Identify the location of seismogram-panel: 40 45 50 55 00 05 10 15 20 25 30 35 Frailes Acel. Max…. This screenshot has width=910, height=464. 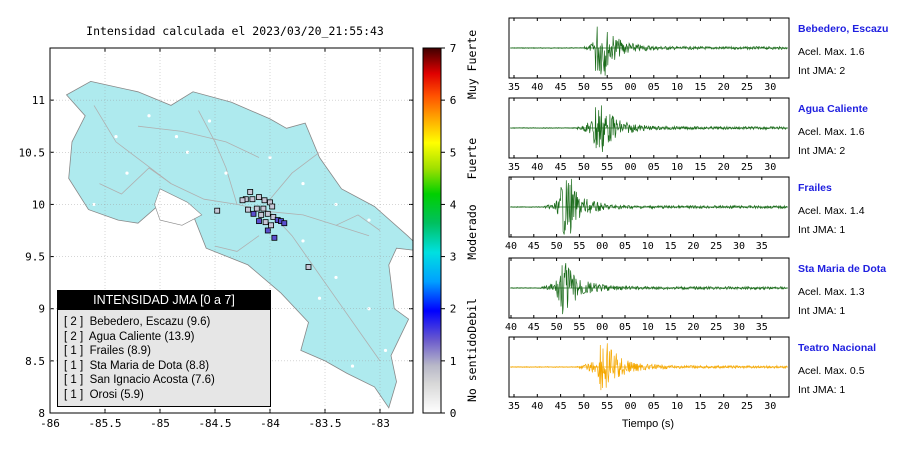
(685, 214).